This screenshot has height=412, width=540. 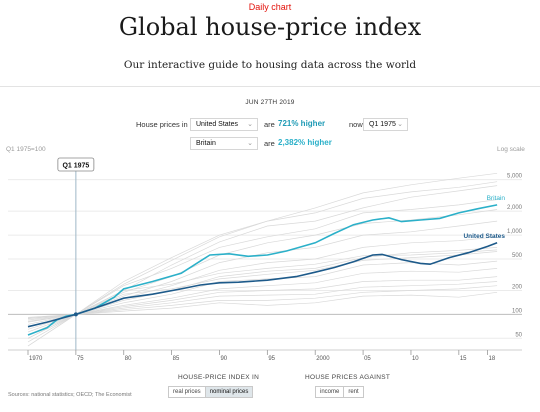 What do you see at coordinates (206, 143) in the screenshot?
I see `country2-value: Britain` at bounding box center [206, 143].